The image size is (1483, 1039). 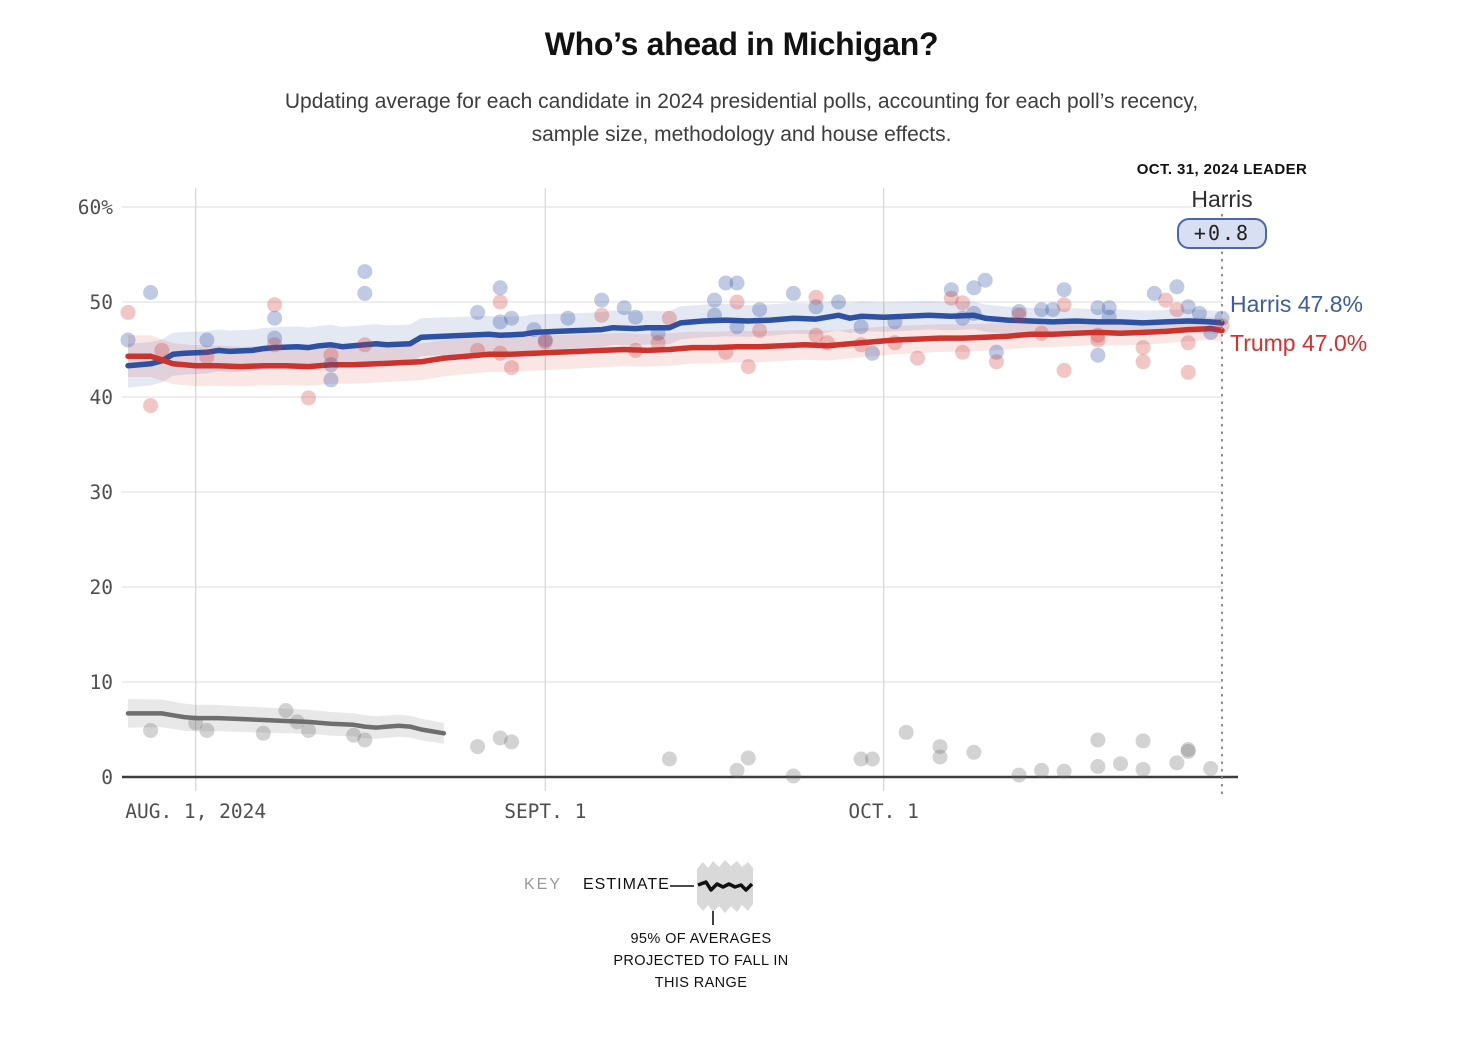 What do you see at coordinates (95, 207) in the screenshot?
I see `svg-text: 60%` at bounding box center [95, 207].